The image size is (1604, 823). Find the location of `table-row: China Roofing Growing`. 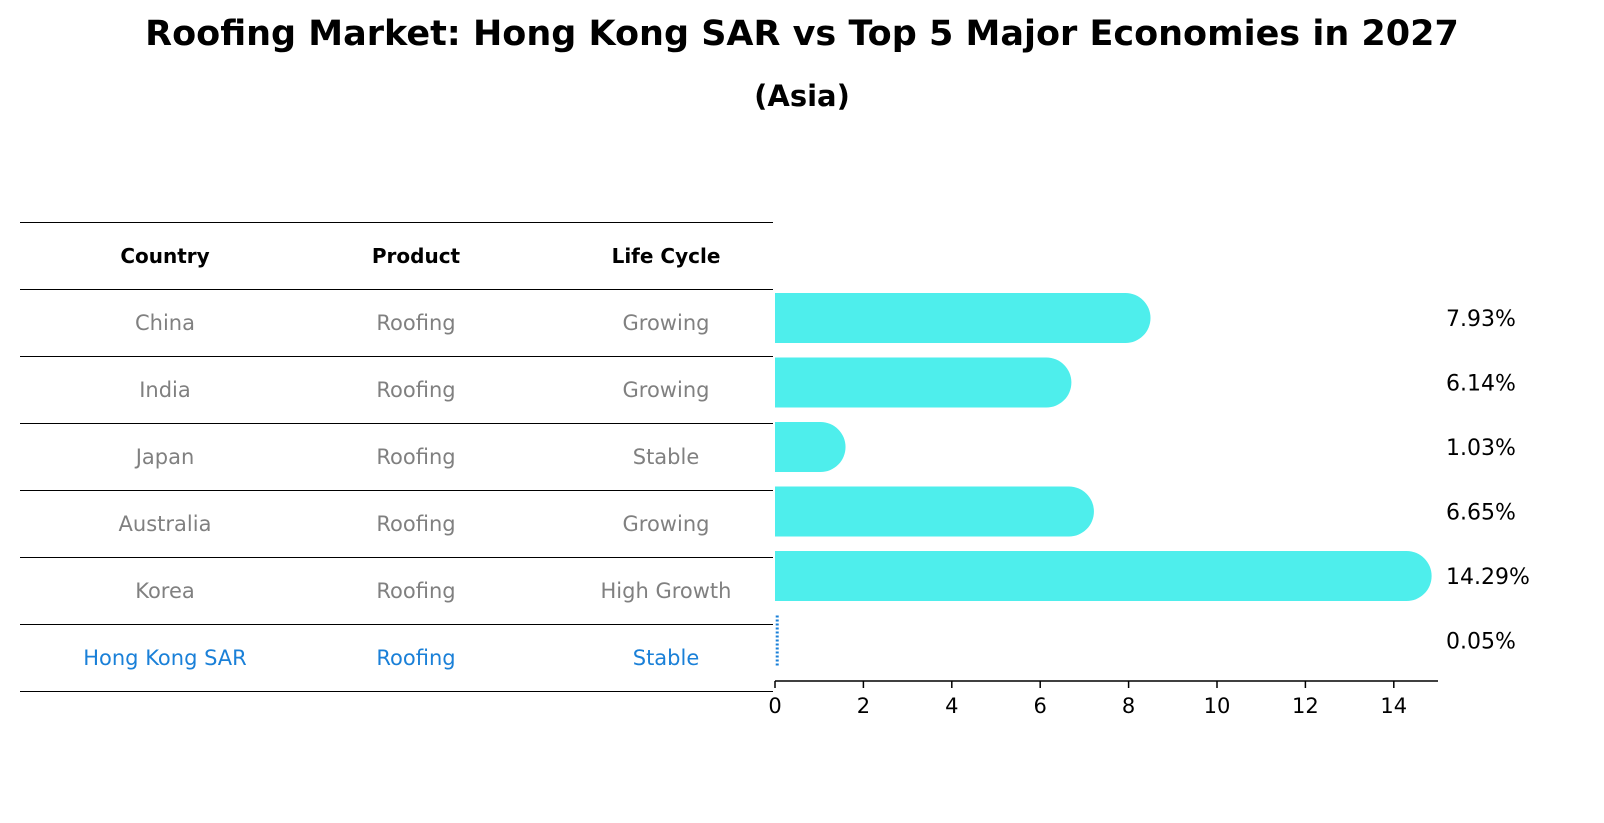

table-row: China Roofing Growing is located at coordinates (396, 322).